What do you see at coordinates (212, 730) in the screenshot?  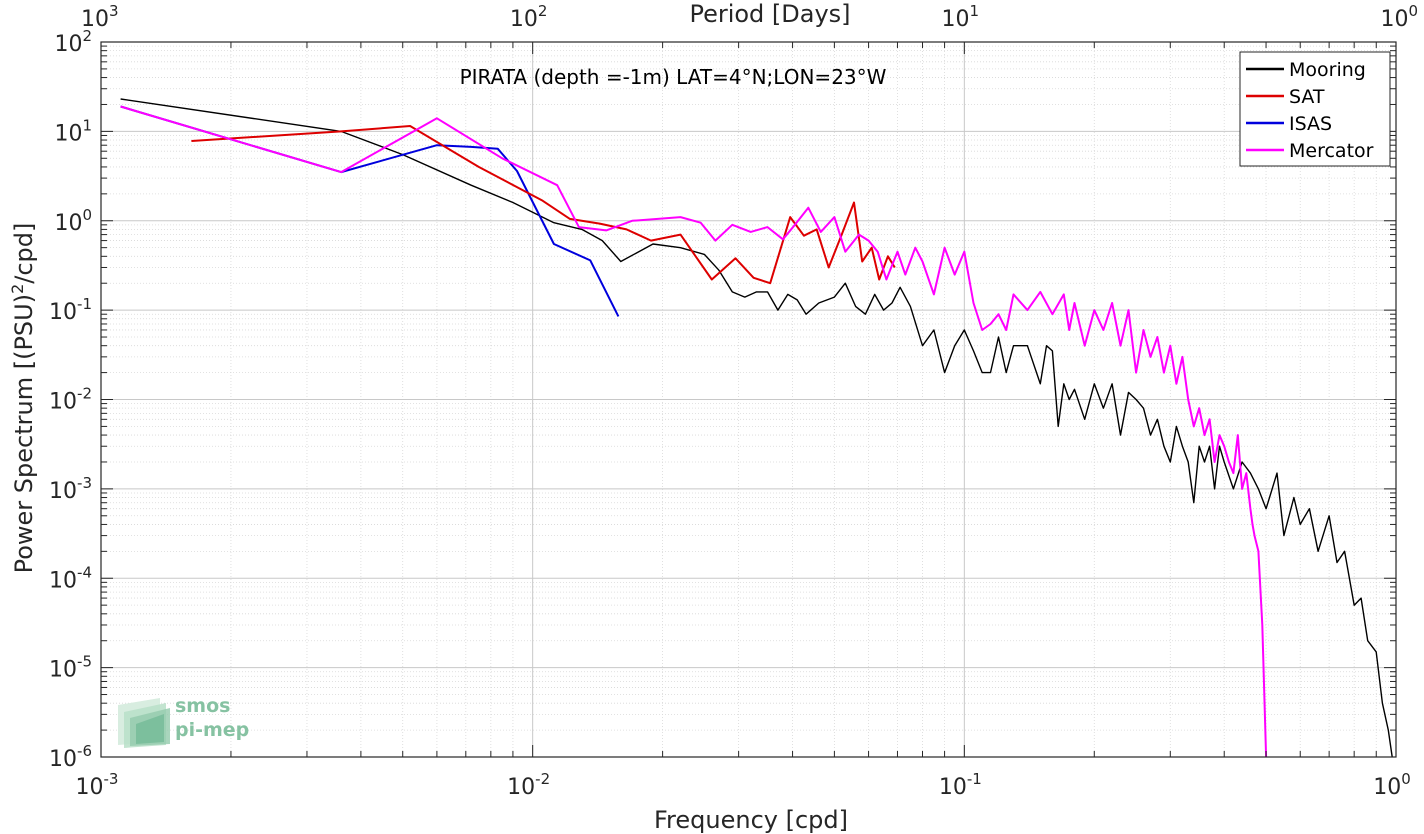 I see `logo-text-pi-mep: pi-mep` at bounding box center [212, 730].